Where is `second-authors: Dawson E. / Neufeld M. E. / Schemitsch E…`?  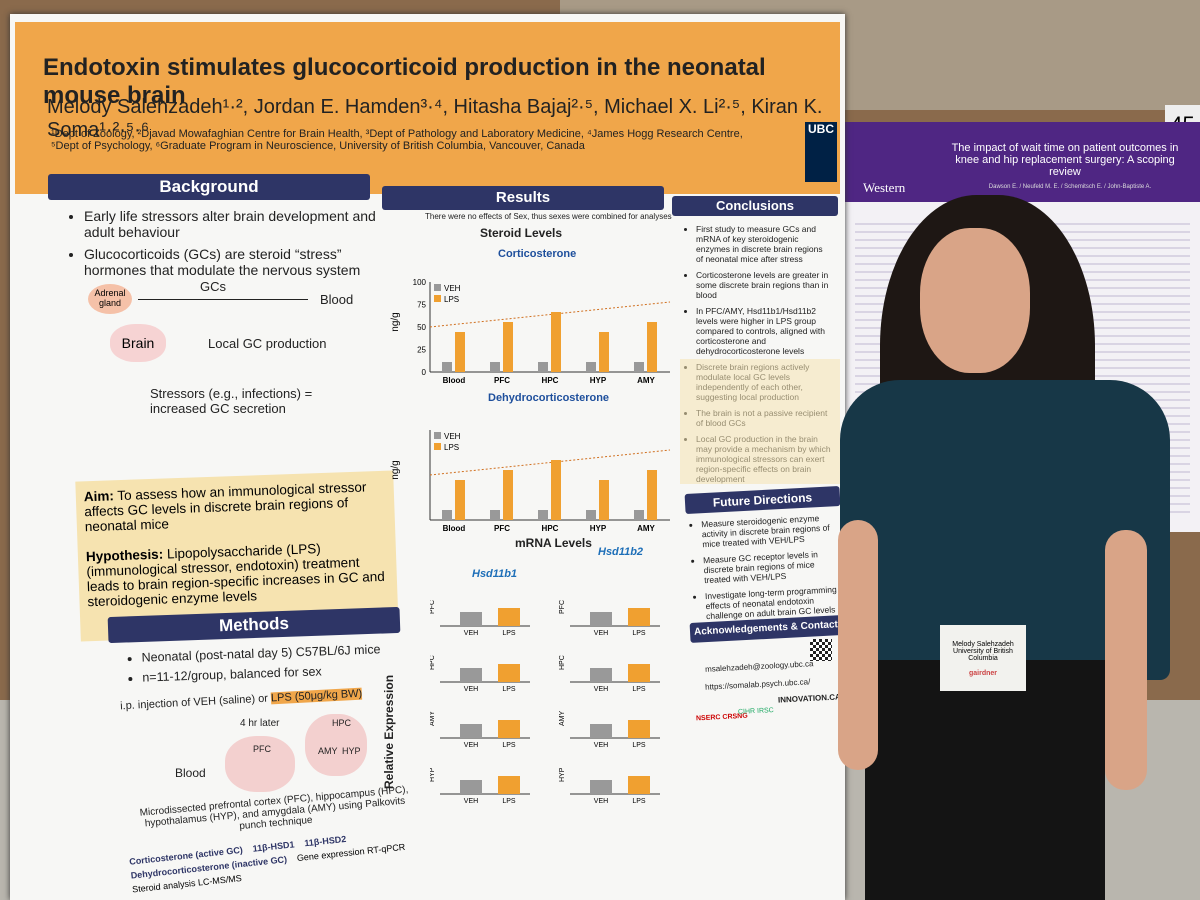 second-authors: Dawson E. / Neufeld M. E. / Schemitsch E… is located at coordinates (1070, 187).